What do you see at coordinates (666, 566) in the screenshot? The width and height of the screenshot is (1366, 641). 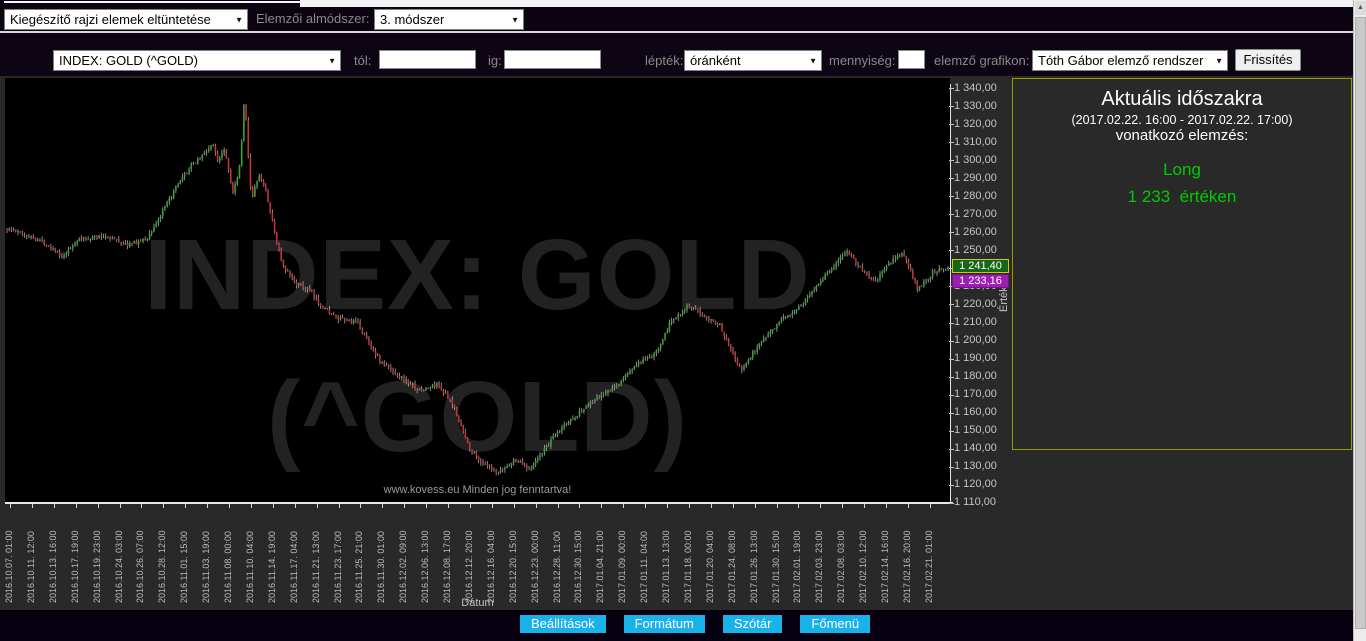 I see `x-tick-label: 2017.01.13. 13:00` at bounding box center [666, 566].